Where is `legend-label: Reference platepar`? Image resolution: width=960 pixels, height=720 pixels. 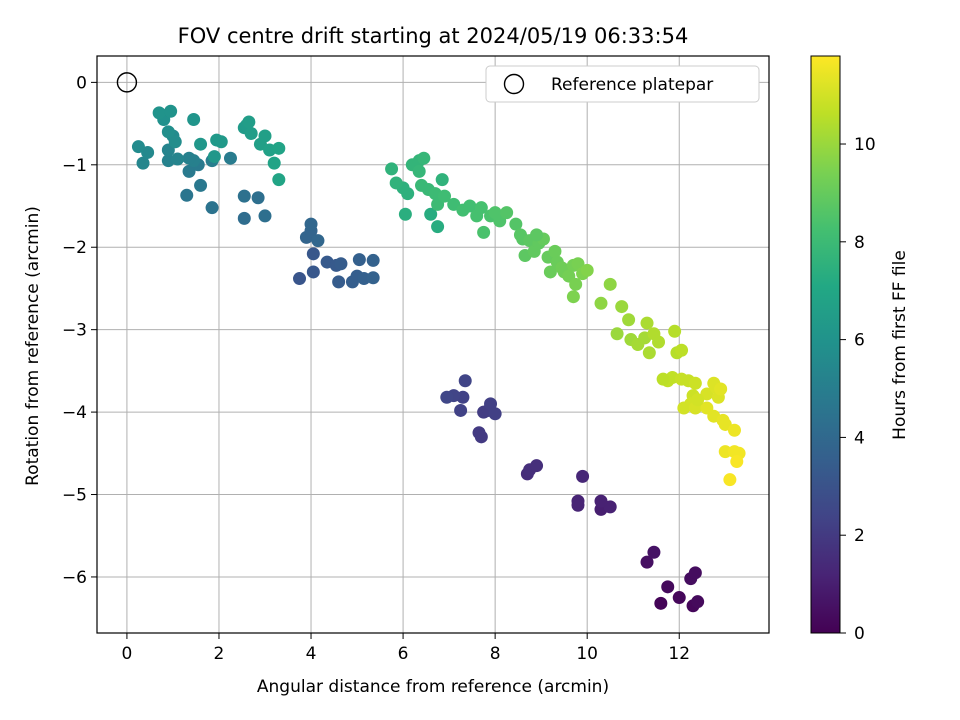
legend-label: Reference platepar is located at coordinates (632, 85).